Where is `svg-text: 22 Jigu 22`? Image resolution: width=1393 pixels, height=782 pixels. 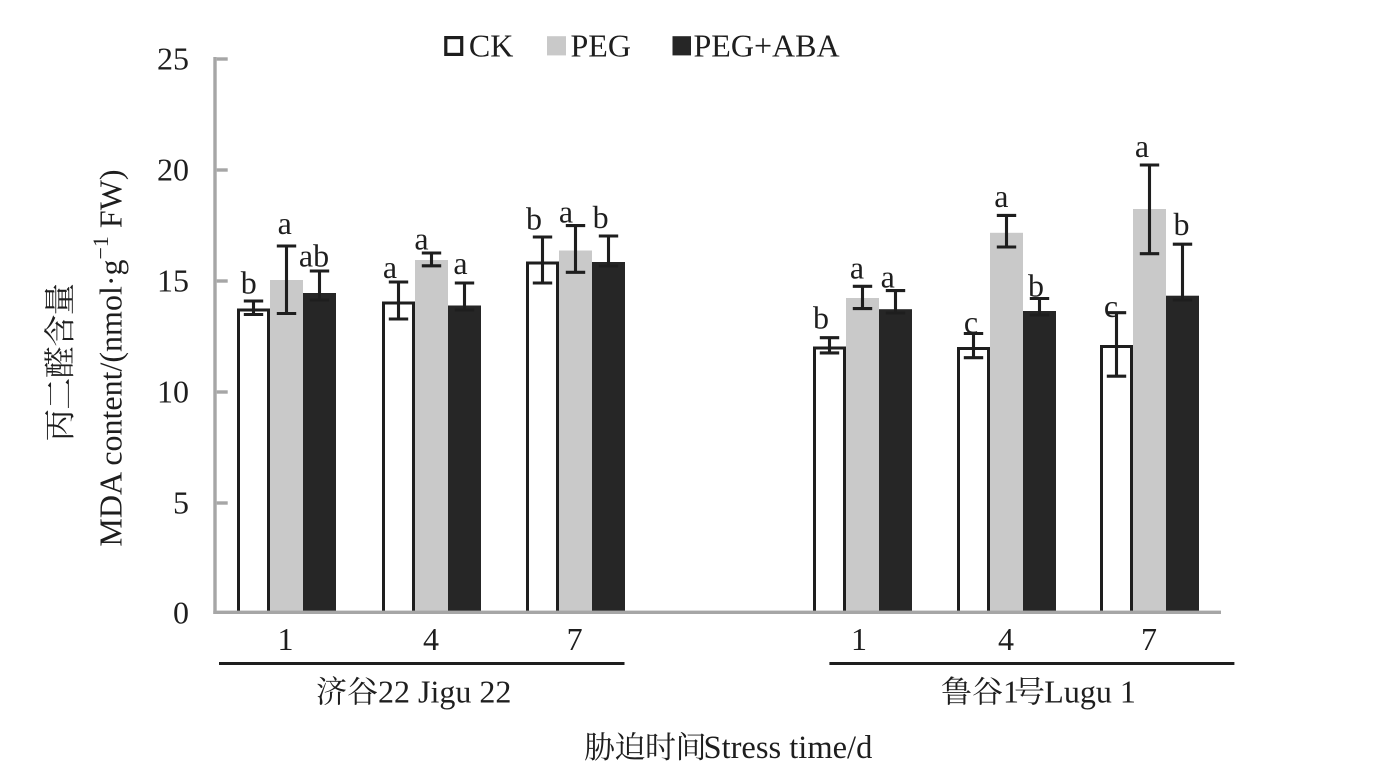
svg-text: 22 Jigu 22 is located at coordinates (444, 692).